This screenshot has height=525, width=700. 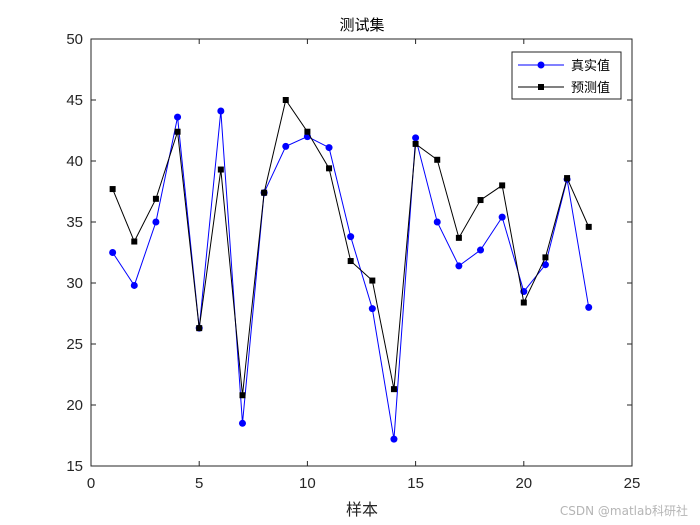 What do you see at coordinates (541, 65) in the screenshot?
I see `legend-marker-actual` at bounding box center [541, 65].